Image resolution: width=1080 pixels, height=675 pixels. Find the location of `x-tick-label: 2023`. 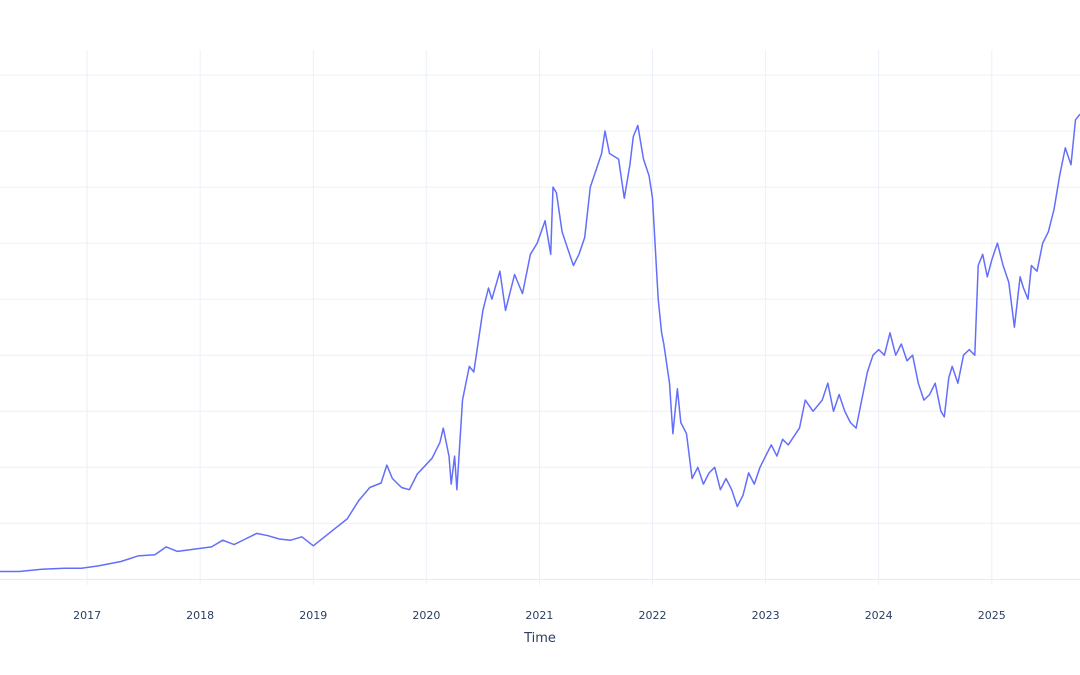

x-tick-label: 2023 is located at coordinates (766, 615).